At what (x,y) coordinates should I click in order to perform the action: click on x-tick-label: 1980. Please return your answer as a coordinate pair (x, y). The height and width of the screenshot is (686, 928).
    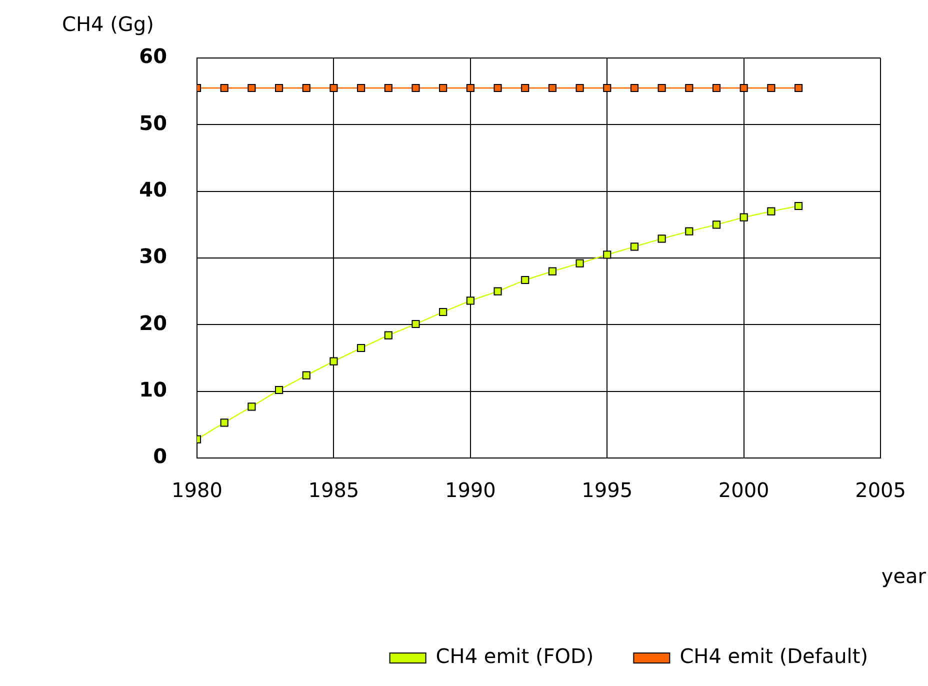
    Looking at the image, I should click on (197, 490).